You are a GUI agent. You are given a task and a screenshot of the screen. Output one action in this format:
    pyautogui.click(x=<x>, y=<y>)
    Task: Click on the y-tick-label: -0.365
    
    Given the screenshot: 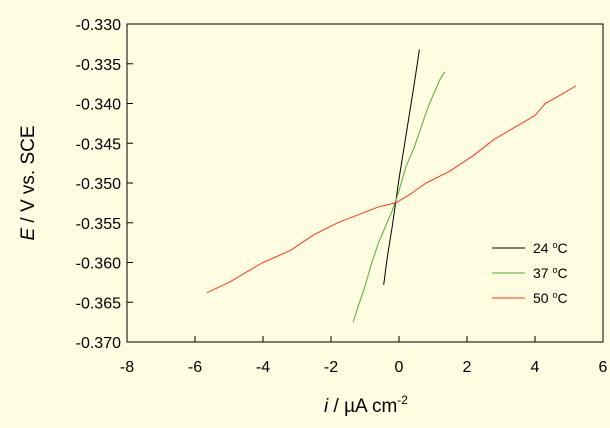 What is the action you would take?
    pyautogui.click(x=98, y=303)
    